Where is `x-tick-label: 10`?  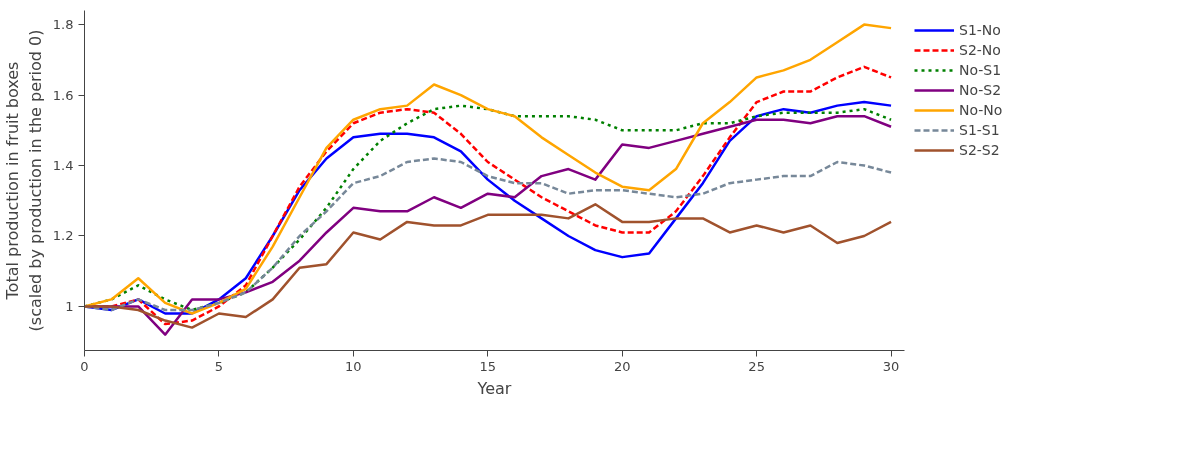
x-tick-label: 10 is located at coordinates (353, 366).